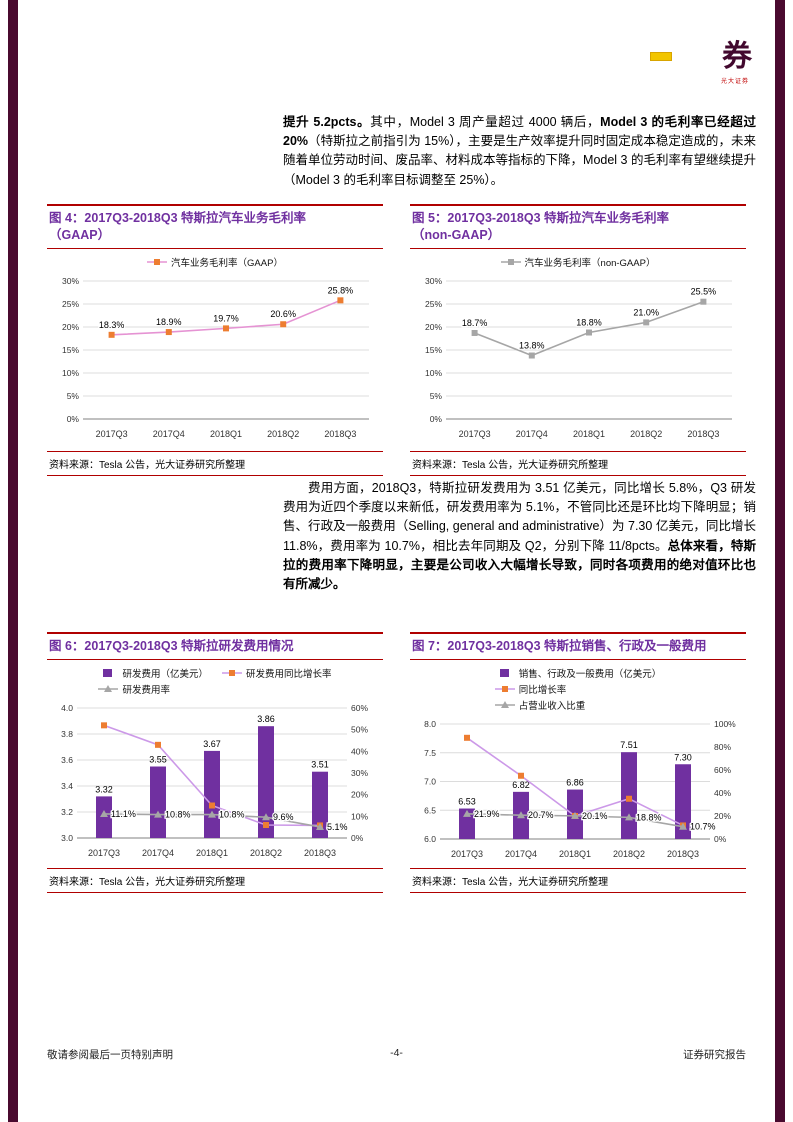 The width and height of the screenshot is (793, 1122). Describe the element at coordinates (595, 816) in the screenshot. I see `svg-text: 20.1%` at that location.